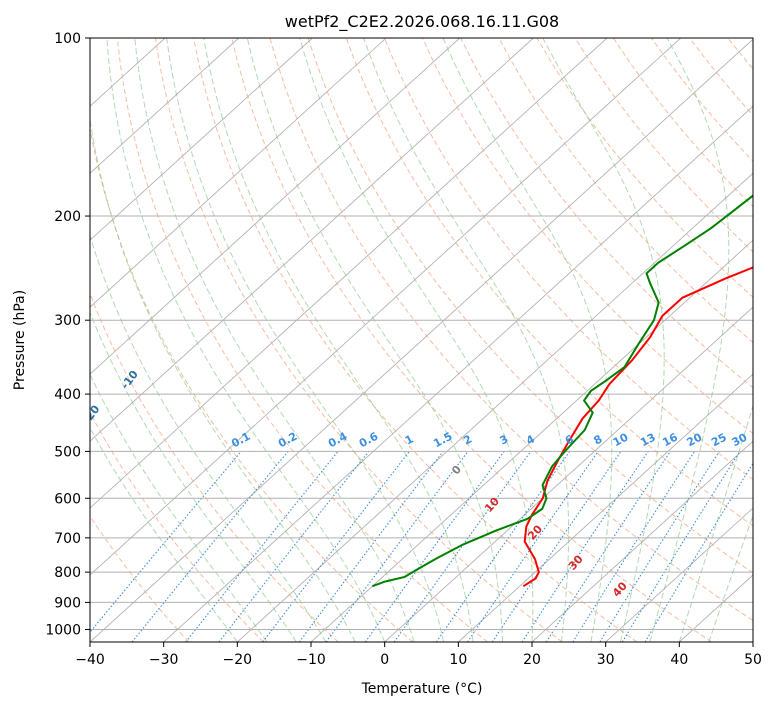 The image size is (775, 708). What do you see at coordinates (67, 39) in the screenshot?
I see `y-tick-label: 100` at bounding box center [67, 39].